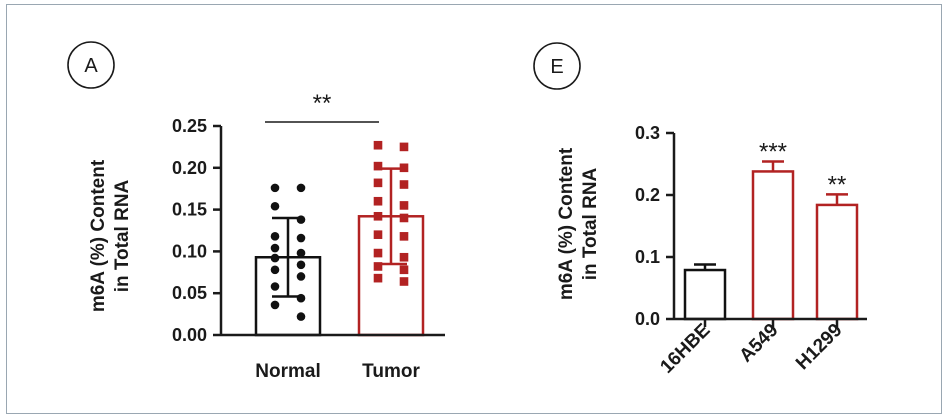 Image resolution: width=950 pixels, height=420 pixels. What do you see at coordinates (647, 257) in the screenshot?
I see `panel-e-y-tick-label: 0.1` at bounding box center [647, 257].